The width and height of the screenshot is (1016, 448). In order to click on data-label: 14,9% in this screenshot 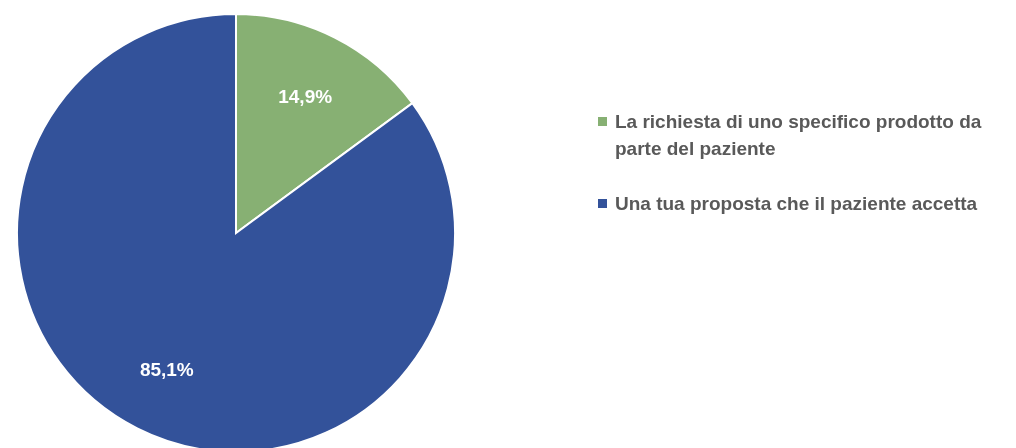, I will do `click(305, 96)`.